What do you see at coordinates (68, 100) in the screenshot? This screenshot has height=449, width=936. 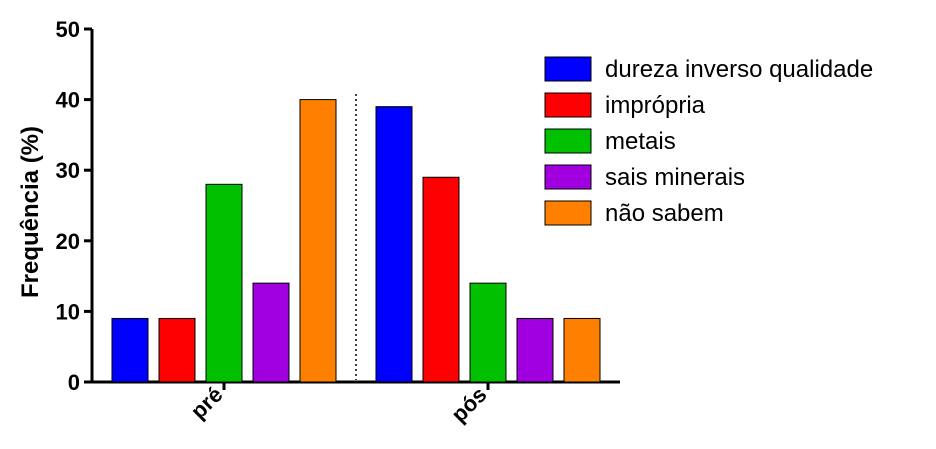 I see `y-tick-label-40: 40` at bounding box center [68, 100].